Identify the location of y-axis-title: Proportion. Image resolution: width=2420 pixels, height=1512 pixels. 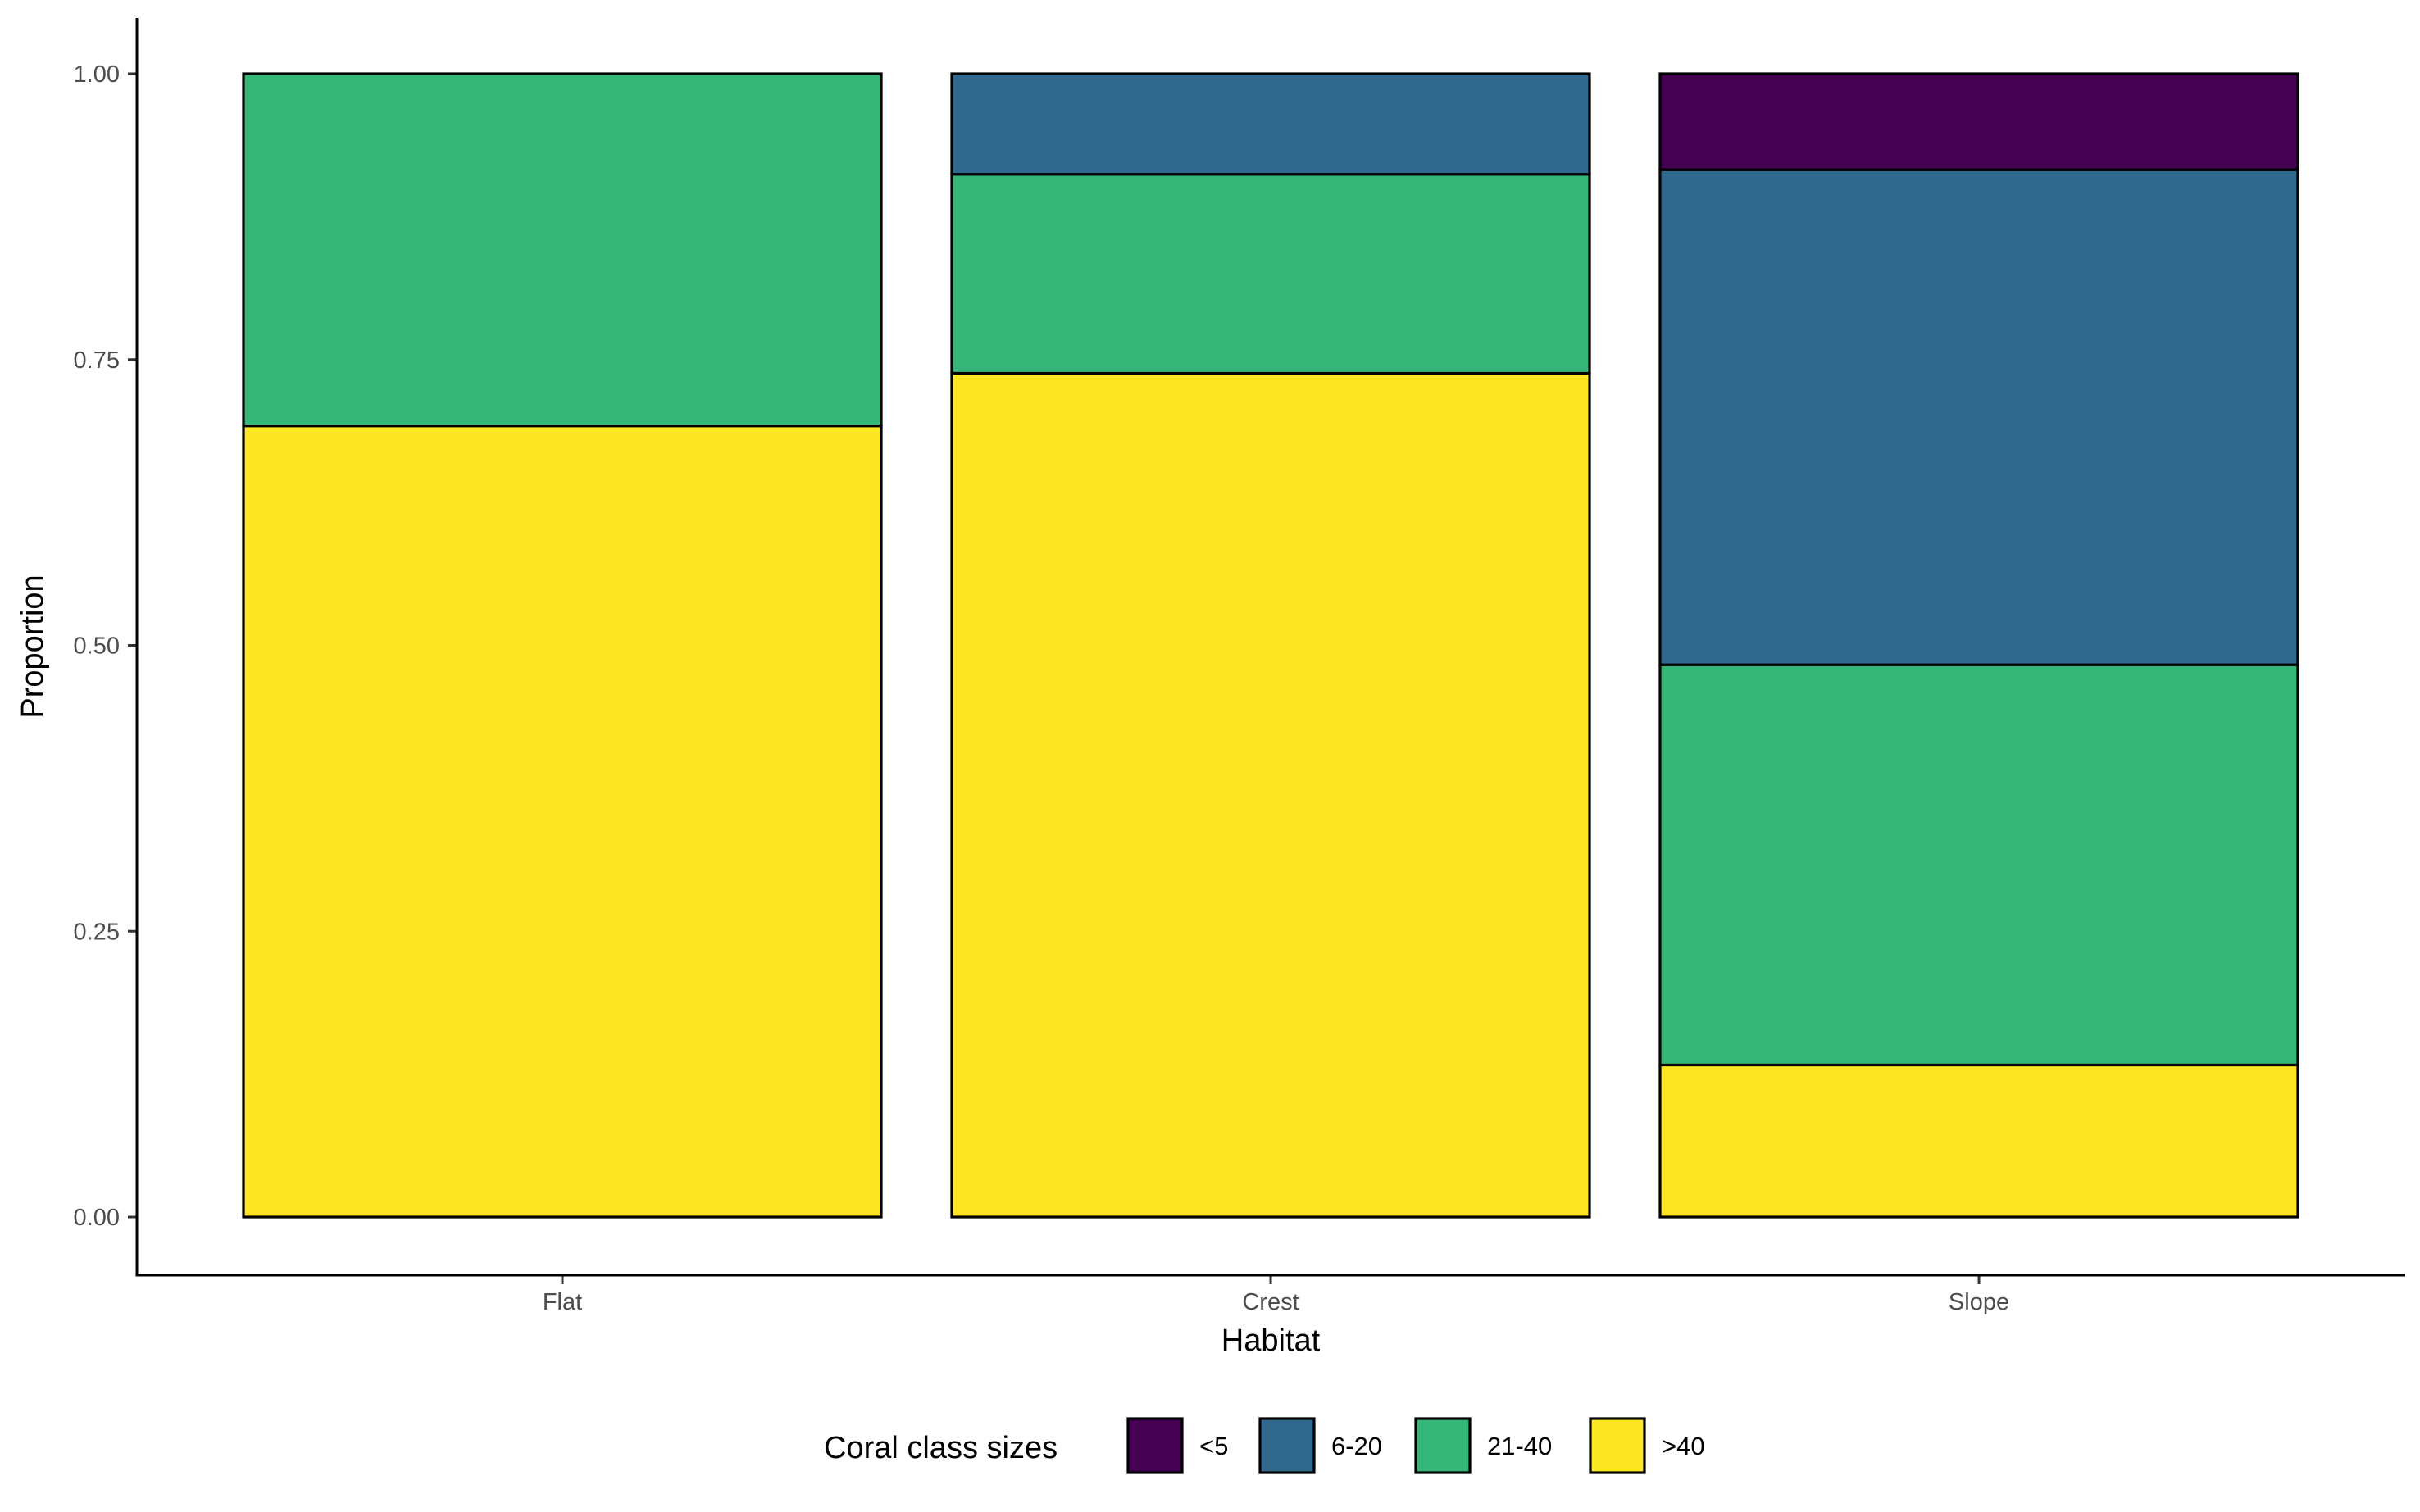
(33, 646).